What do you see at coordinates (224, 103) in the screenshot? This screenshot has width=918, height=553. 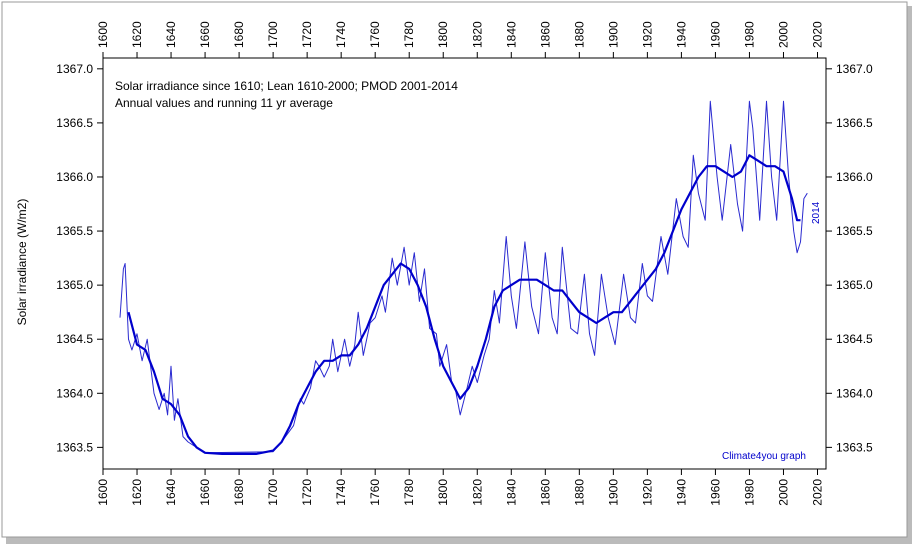 I see `subtitle: Annual values and running 11 yr average` at bounding box center [224, 103].